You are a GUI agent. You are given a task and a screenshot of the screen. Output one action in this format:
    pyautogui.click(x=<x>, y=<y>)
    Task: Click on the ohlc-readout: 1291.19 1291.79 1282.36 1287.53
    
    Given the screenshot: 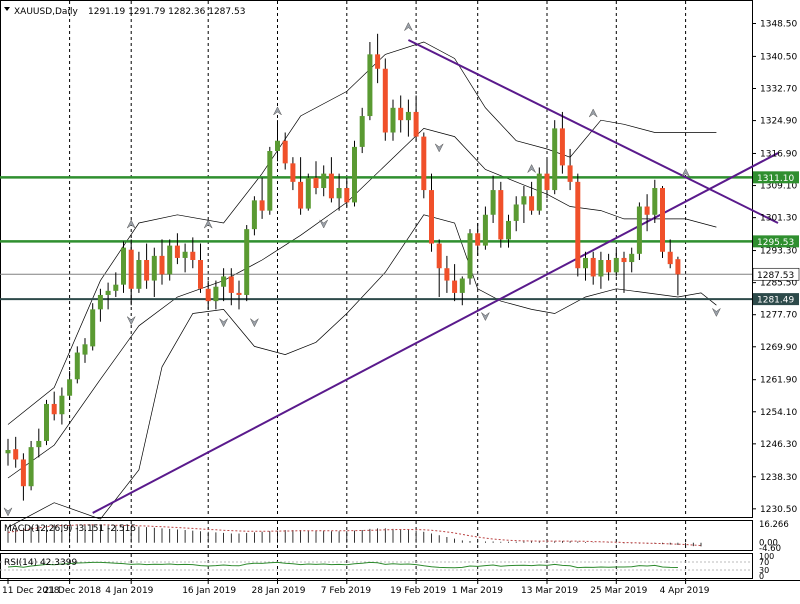 What is the action you would take?
    pyautogui.click(x=166, y=12)
    